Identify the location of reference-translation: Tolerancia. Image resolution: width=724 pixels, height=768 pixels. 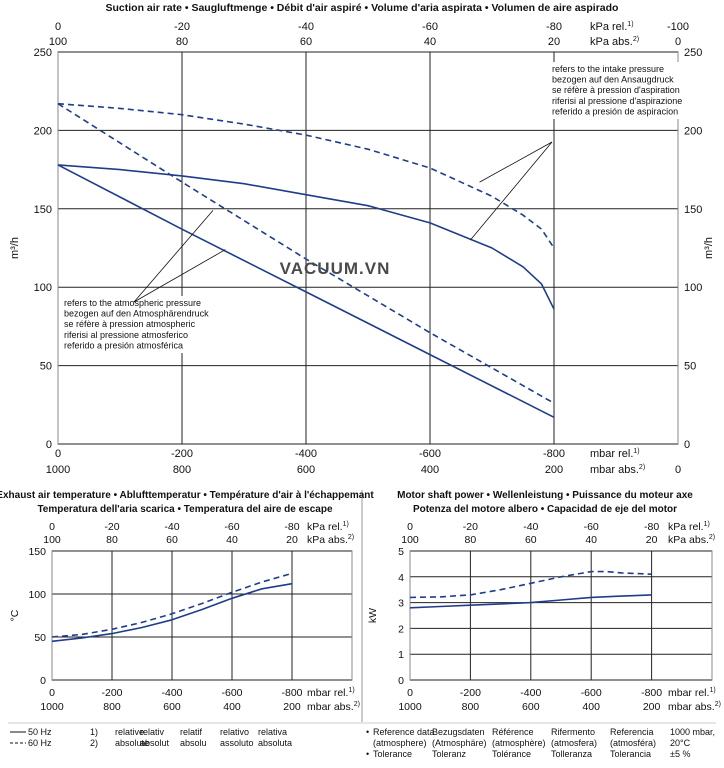
(630, 754).